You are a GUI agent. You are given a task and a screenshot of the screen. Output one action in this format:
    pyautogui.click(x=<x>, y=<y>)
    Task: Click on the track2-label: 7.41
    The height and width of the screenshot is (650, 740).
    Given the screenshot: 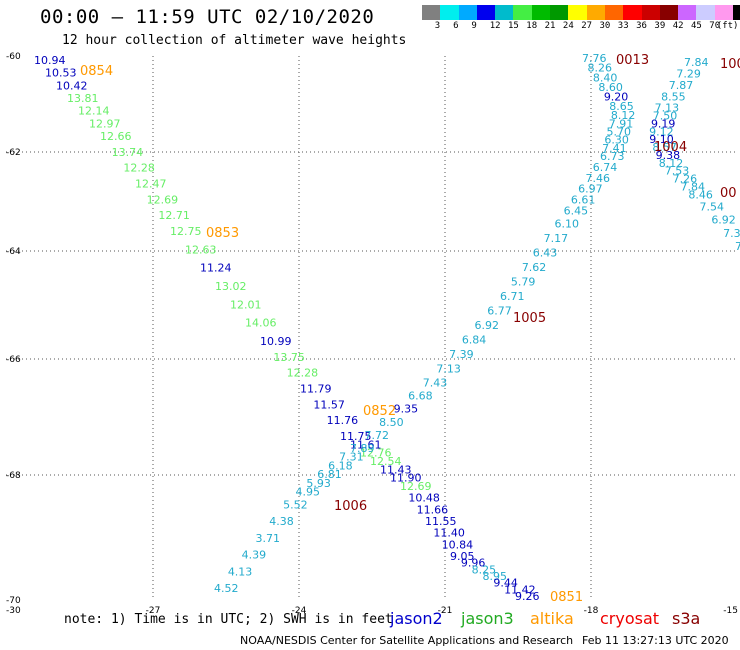 What is the action you would take?
    pyautogui.click(x=614, y=148)
    